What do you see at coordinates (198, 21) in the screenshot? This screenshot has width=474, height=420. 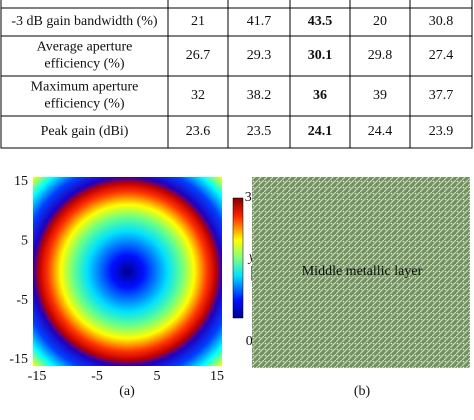 I see `cell-value: 21` at bounding box center [198, 21].